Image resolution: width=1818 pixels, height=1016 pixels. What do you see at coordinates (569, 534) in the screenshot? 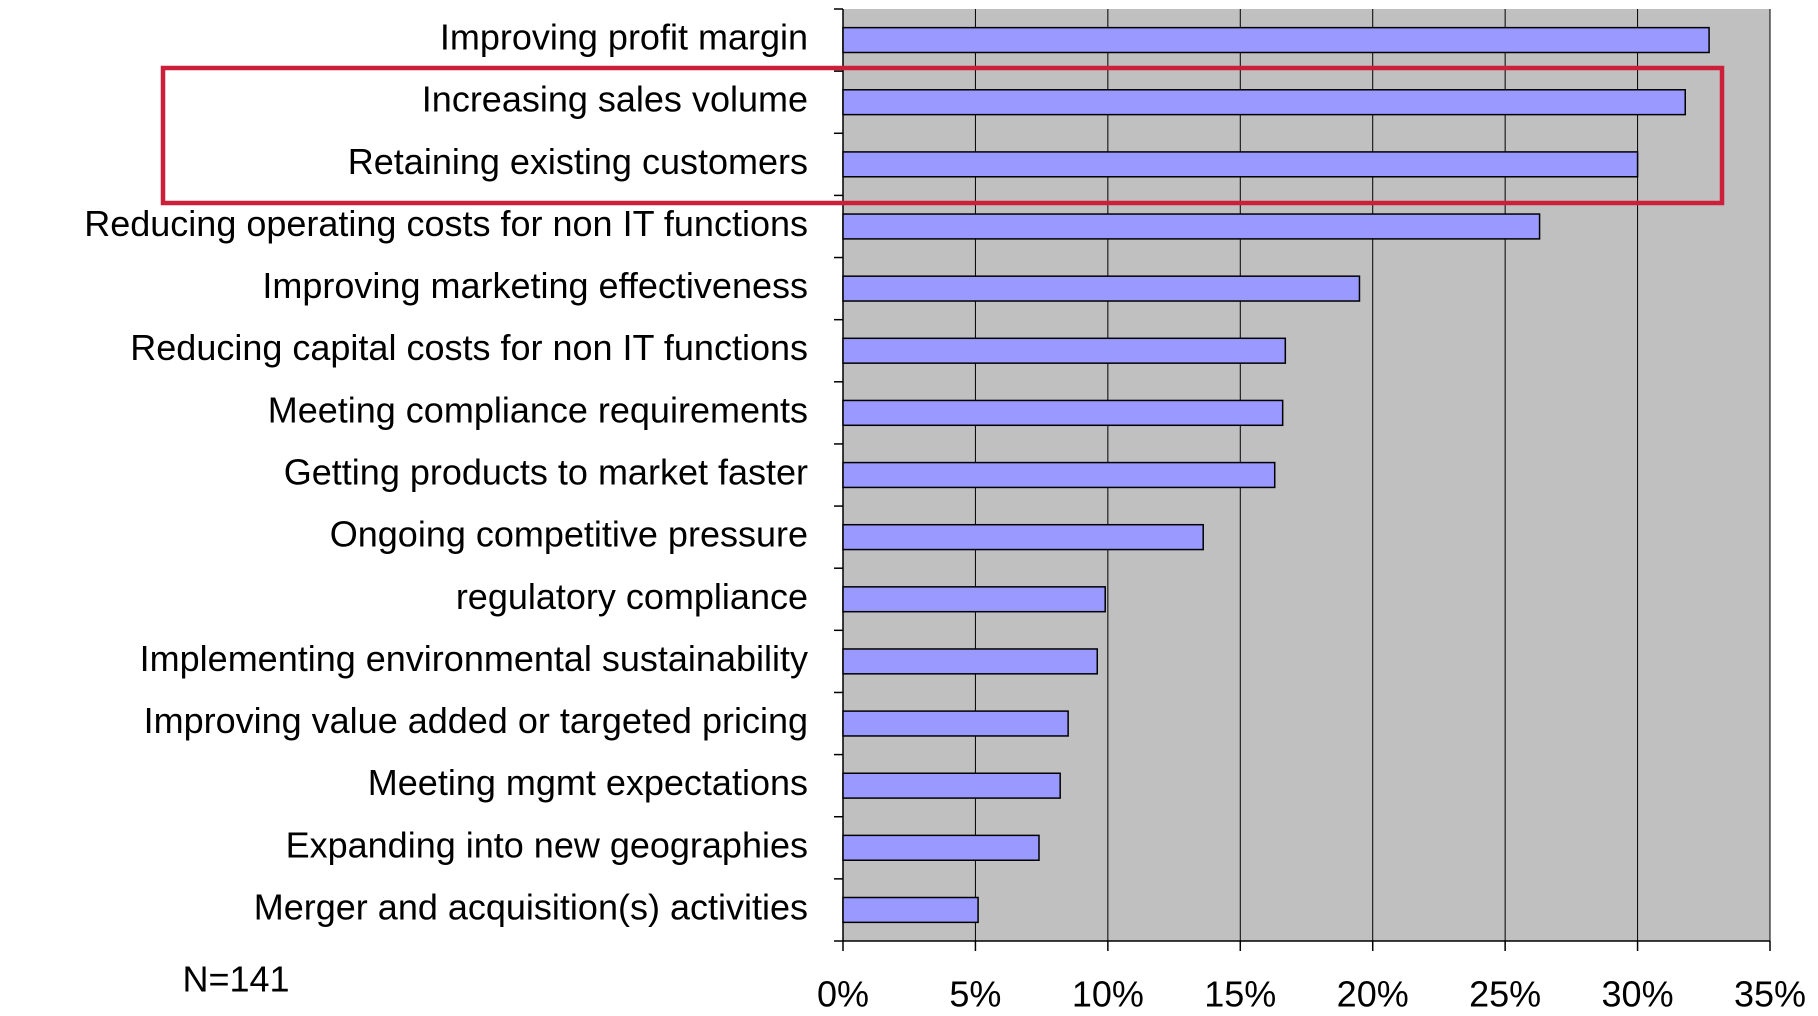
I see `y-tick-label: Ongoing competitive pressure` at bounding box center [569, 534].